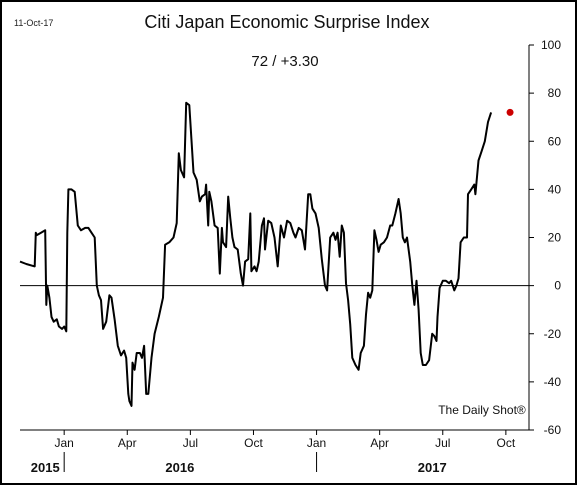  What do you see at coordinates (555, 189) in the screenshot?
I see `y-tick-label: 40` at bounding box center [555, 189].